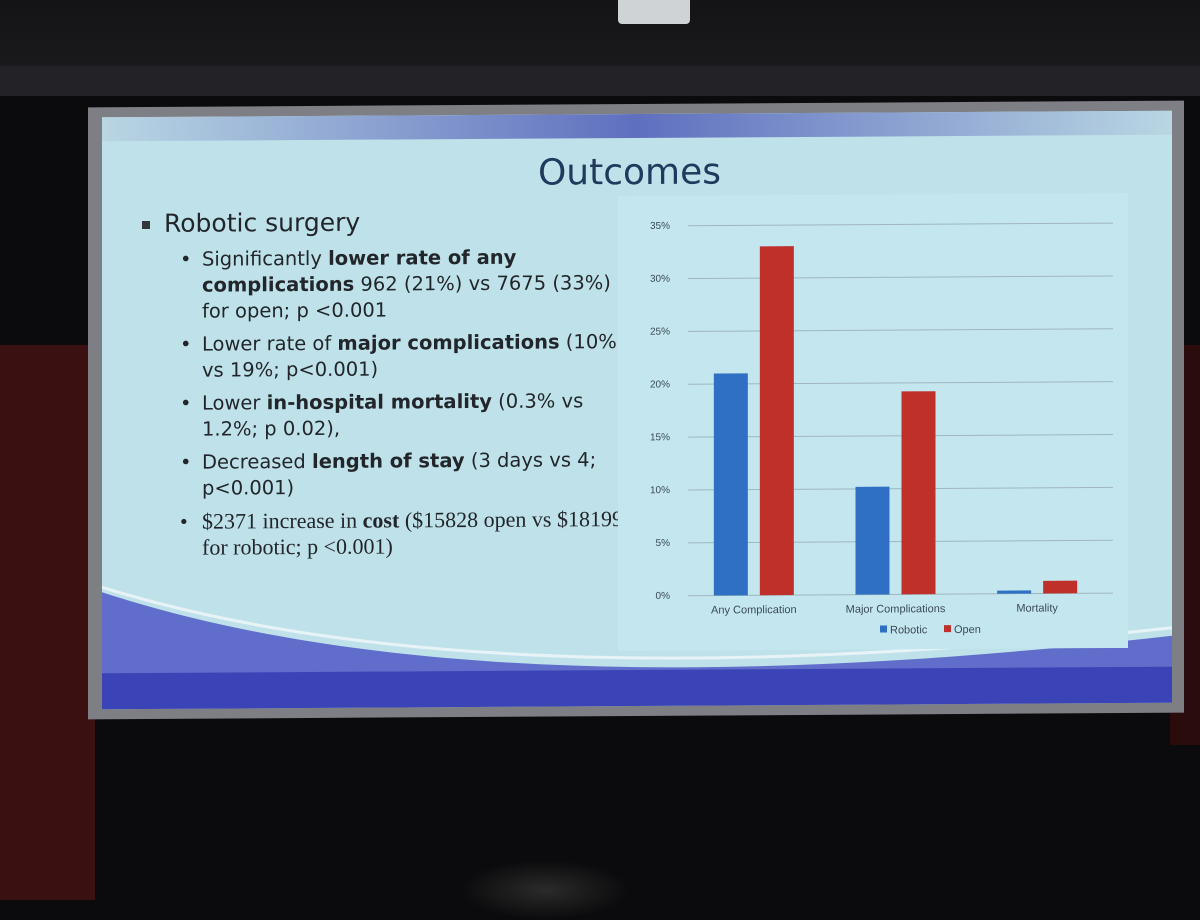 This screenshot has height=920, width=1200. Describe the element at coordinates (257, 461) in the screenshot. I see `bullet-text: Decreased` at that location.